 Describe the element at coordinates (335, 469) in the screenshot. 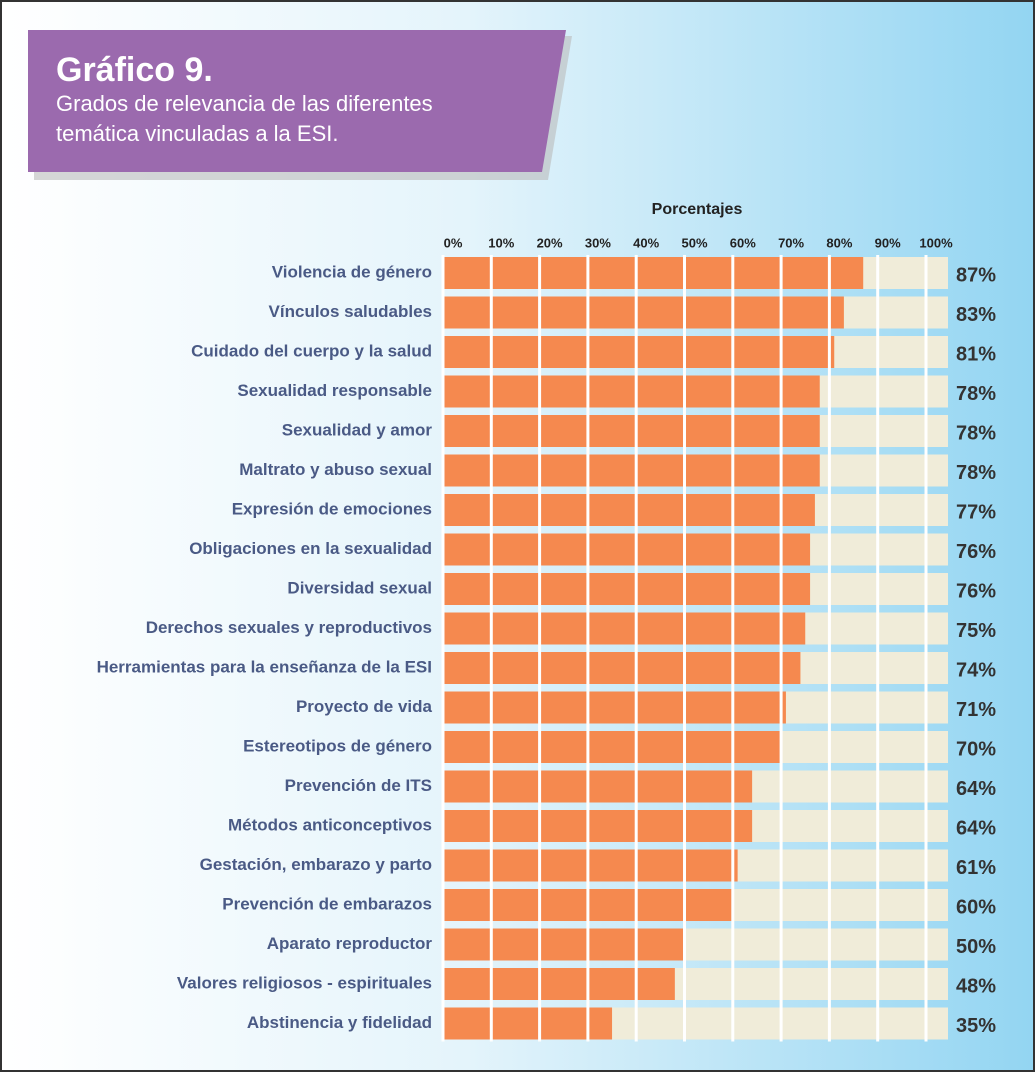

I see `y-tick-label: Maltrato y abuso sexual` at that location.